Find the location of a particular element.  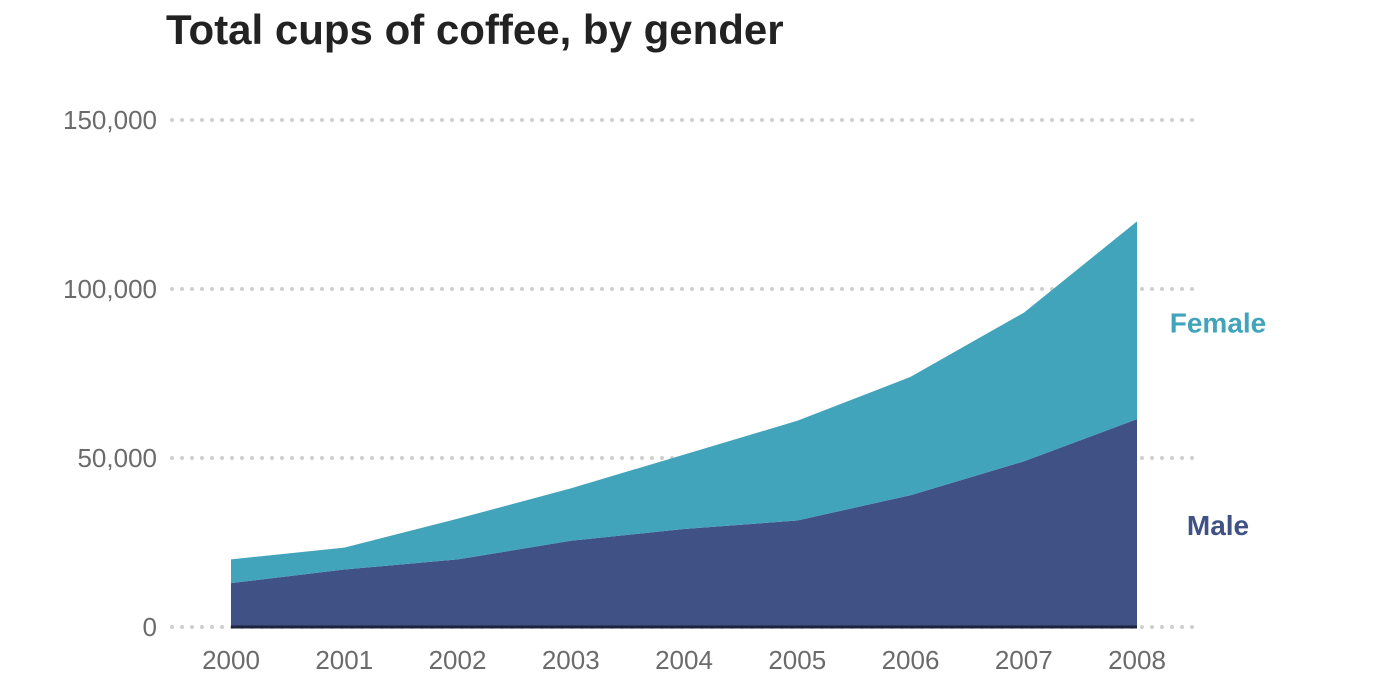

series-label-female: Female is located at coordinates (1218, 322).